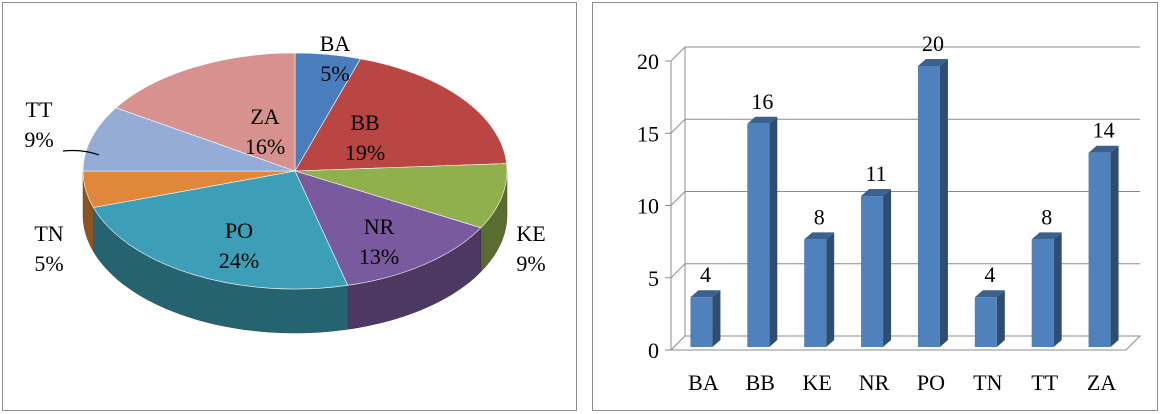  What do you see at coordinates (189, 139) in the screenshot?
I see `pie-slice-tt` at bounding box center [189, 139].